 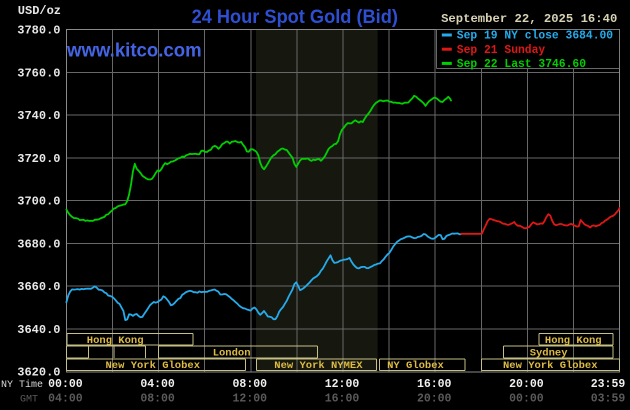 I want to click on svg-text: www.kitco.com, so click(x=134, y=51).